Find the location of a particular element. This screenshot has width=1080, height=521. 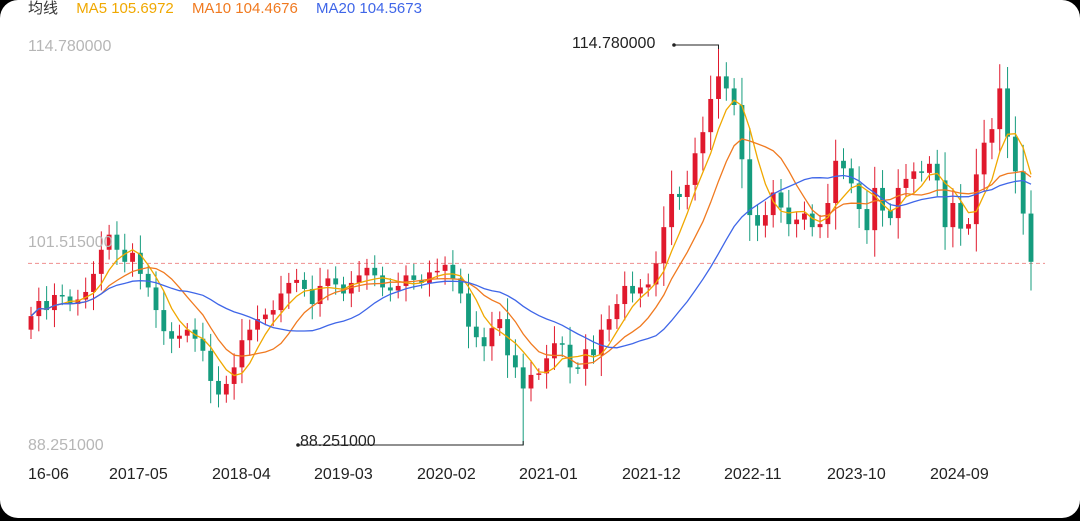

min-value-label: 88.251000 is located at coordinates (338, 441).